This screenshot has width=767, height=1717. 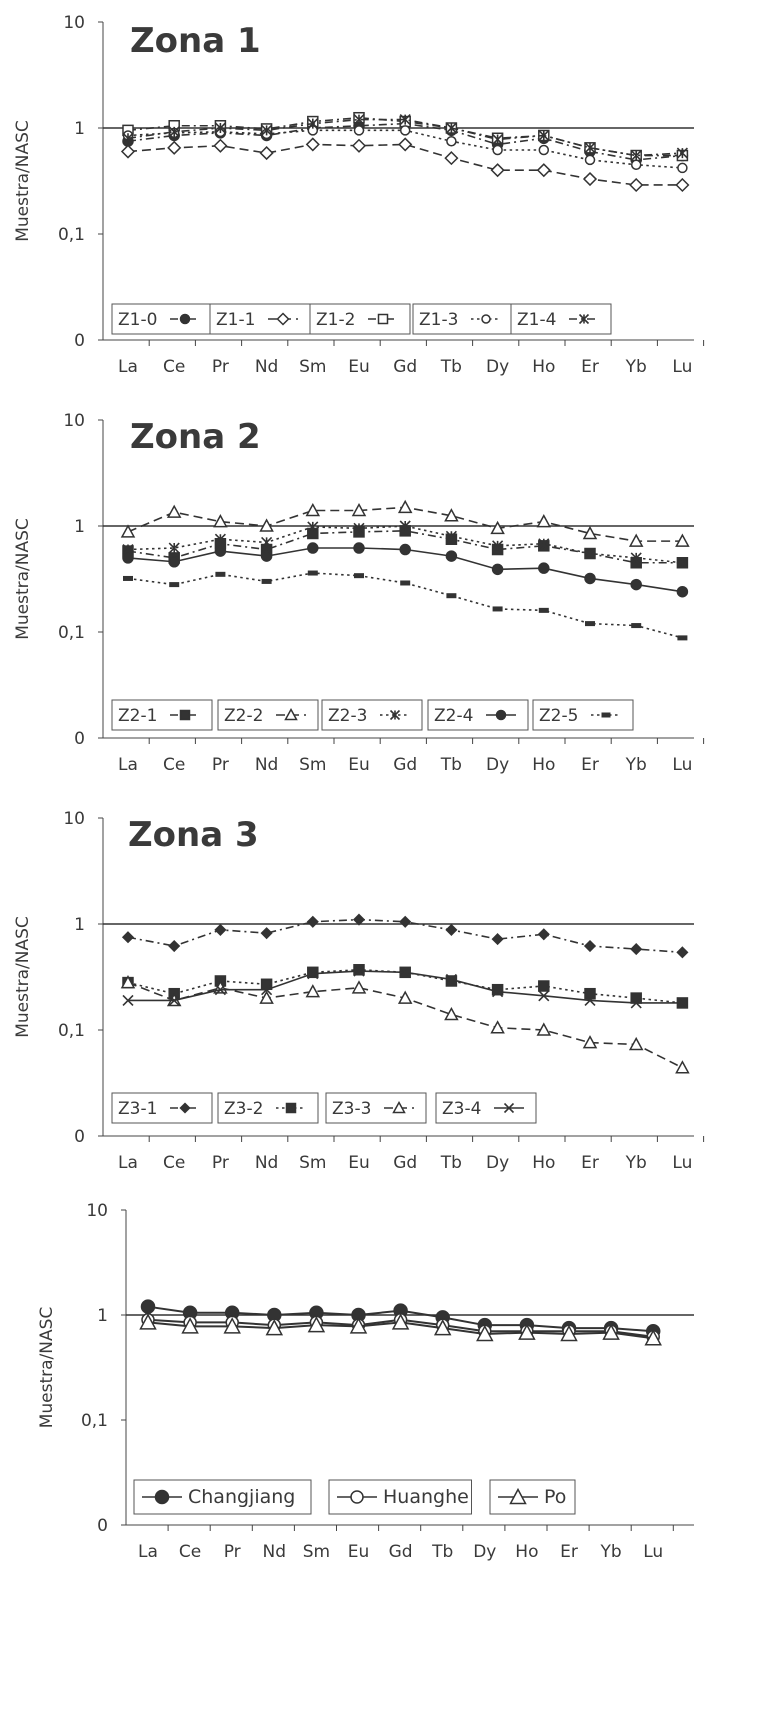 I want to click on data-point-z1-1-gd, so click(x=405, y=144).